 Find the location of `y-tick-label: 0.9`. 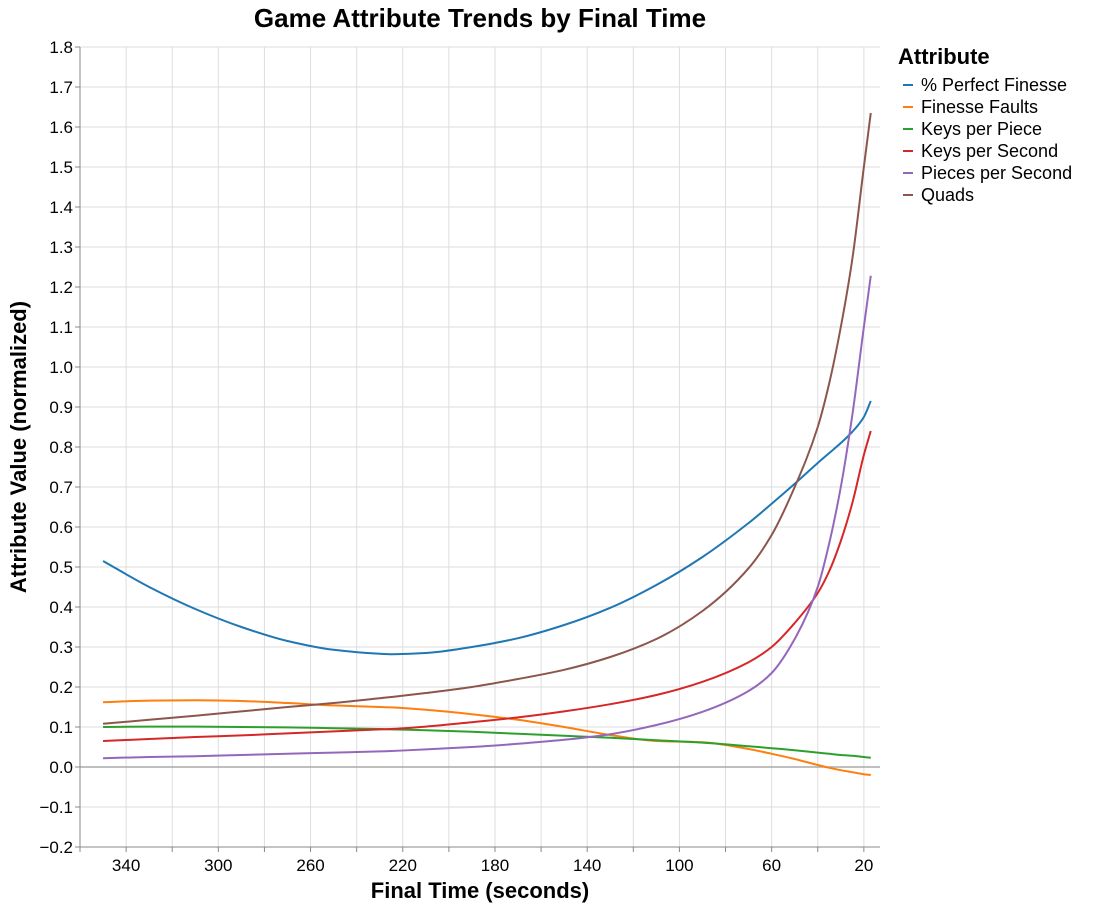

y-tick-label: 0.9 is located at coordinates (61, 407).